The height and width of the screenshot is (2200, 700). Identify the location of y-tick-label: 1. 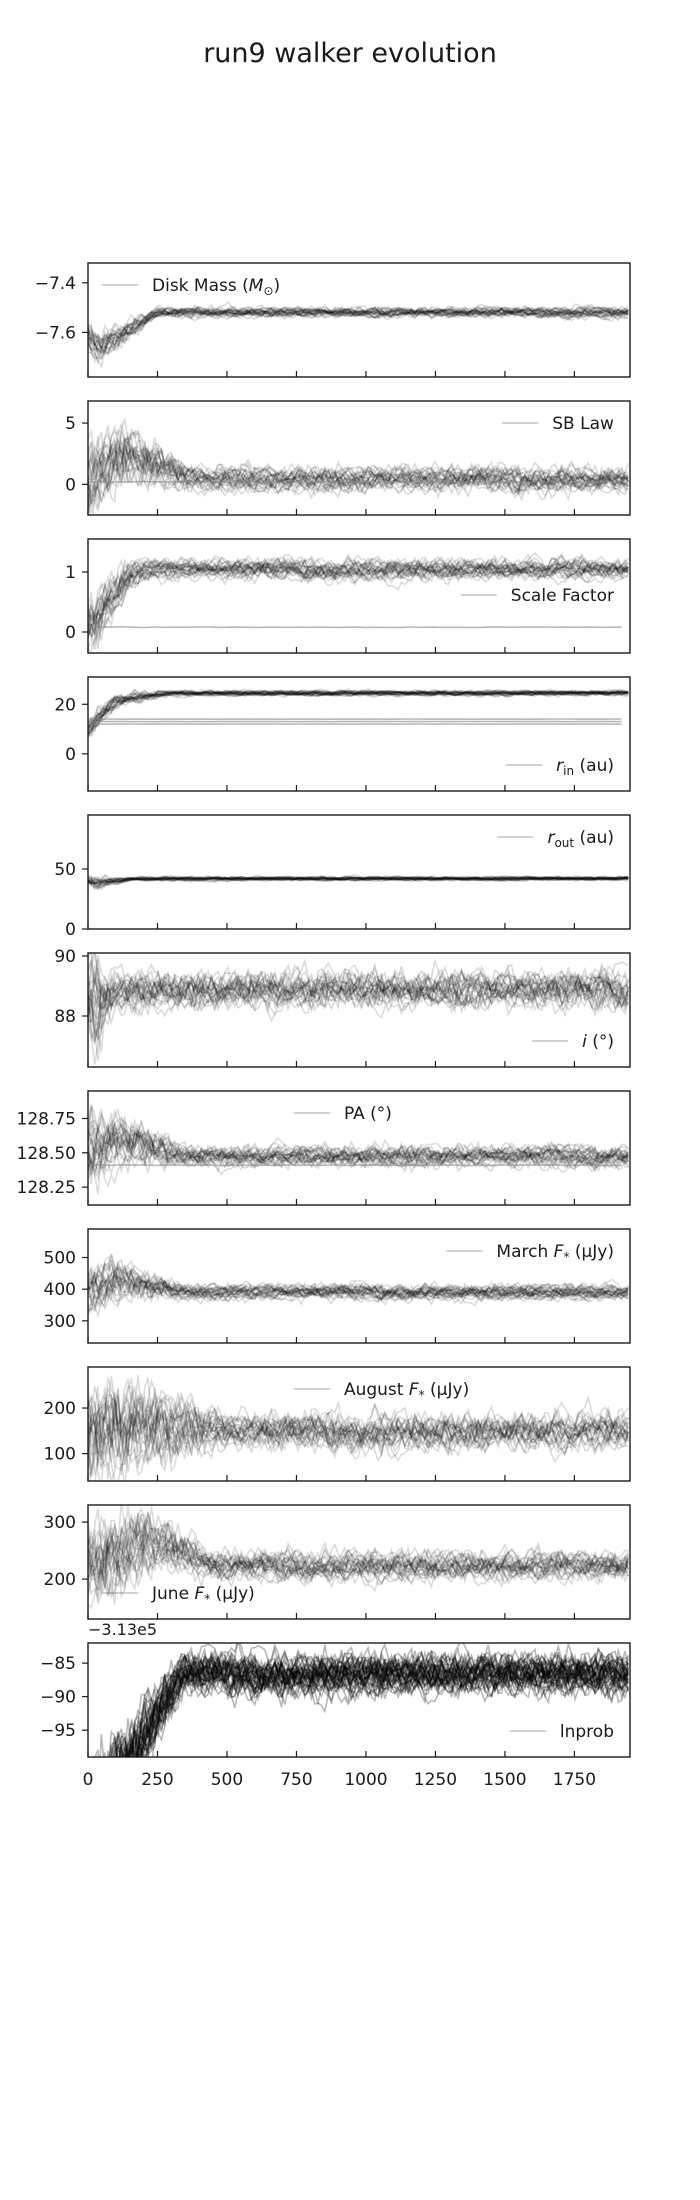
(70, 573).